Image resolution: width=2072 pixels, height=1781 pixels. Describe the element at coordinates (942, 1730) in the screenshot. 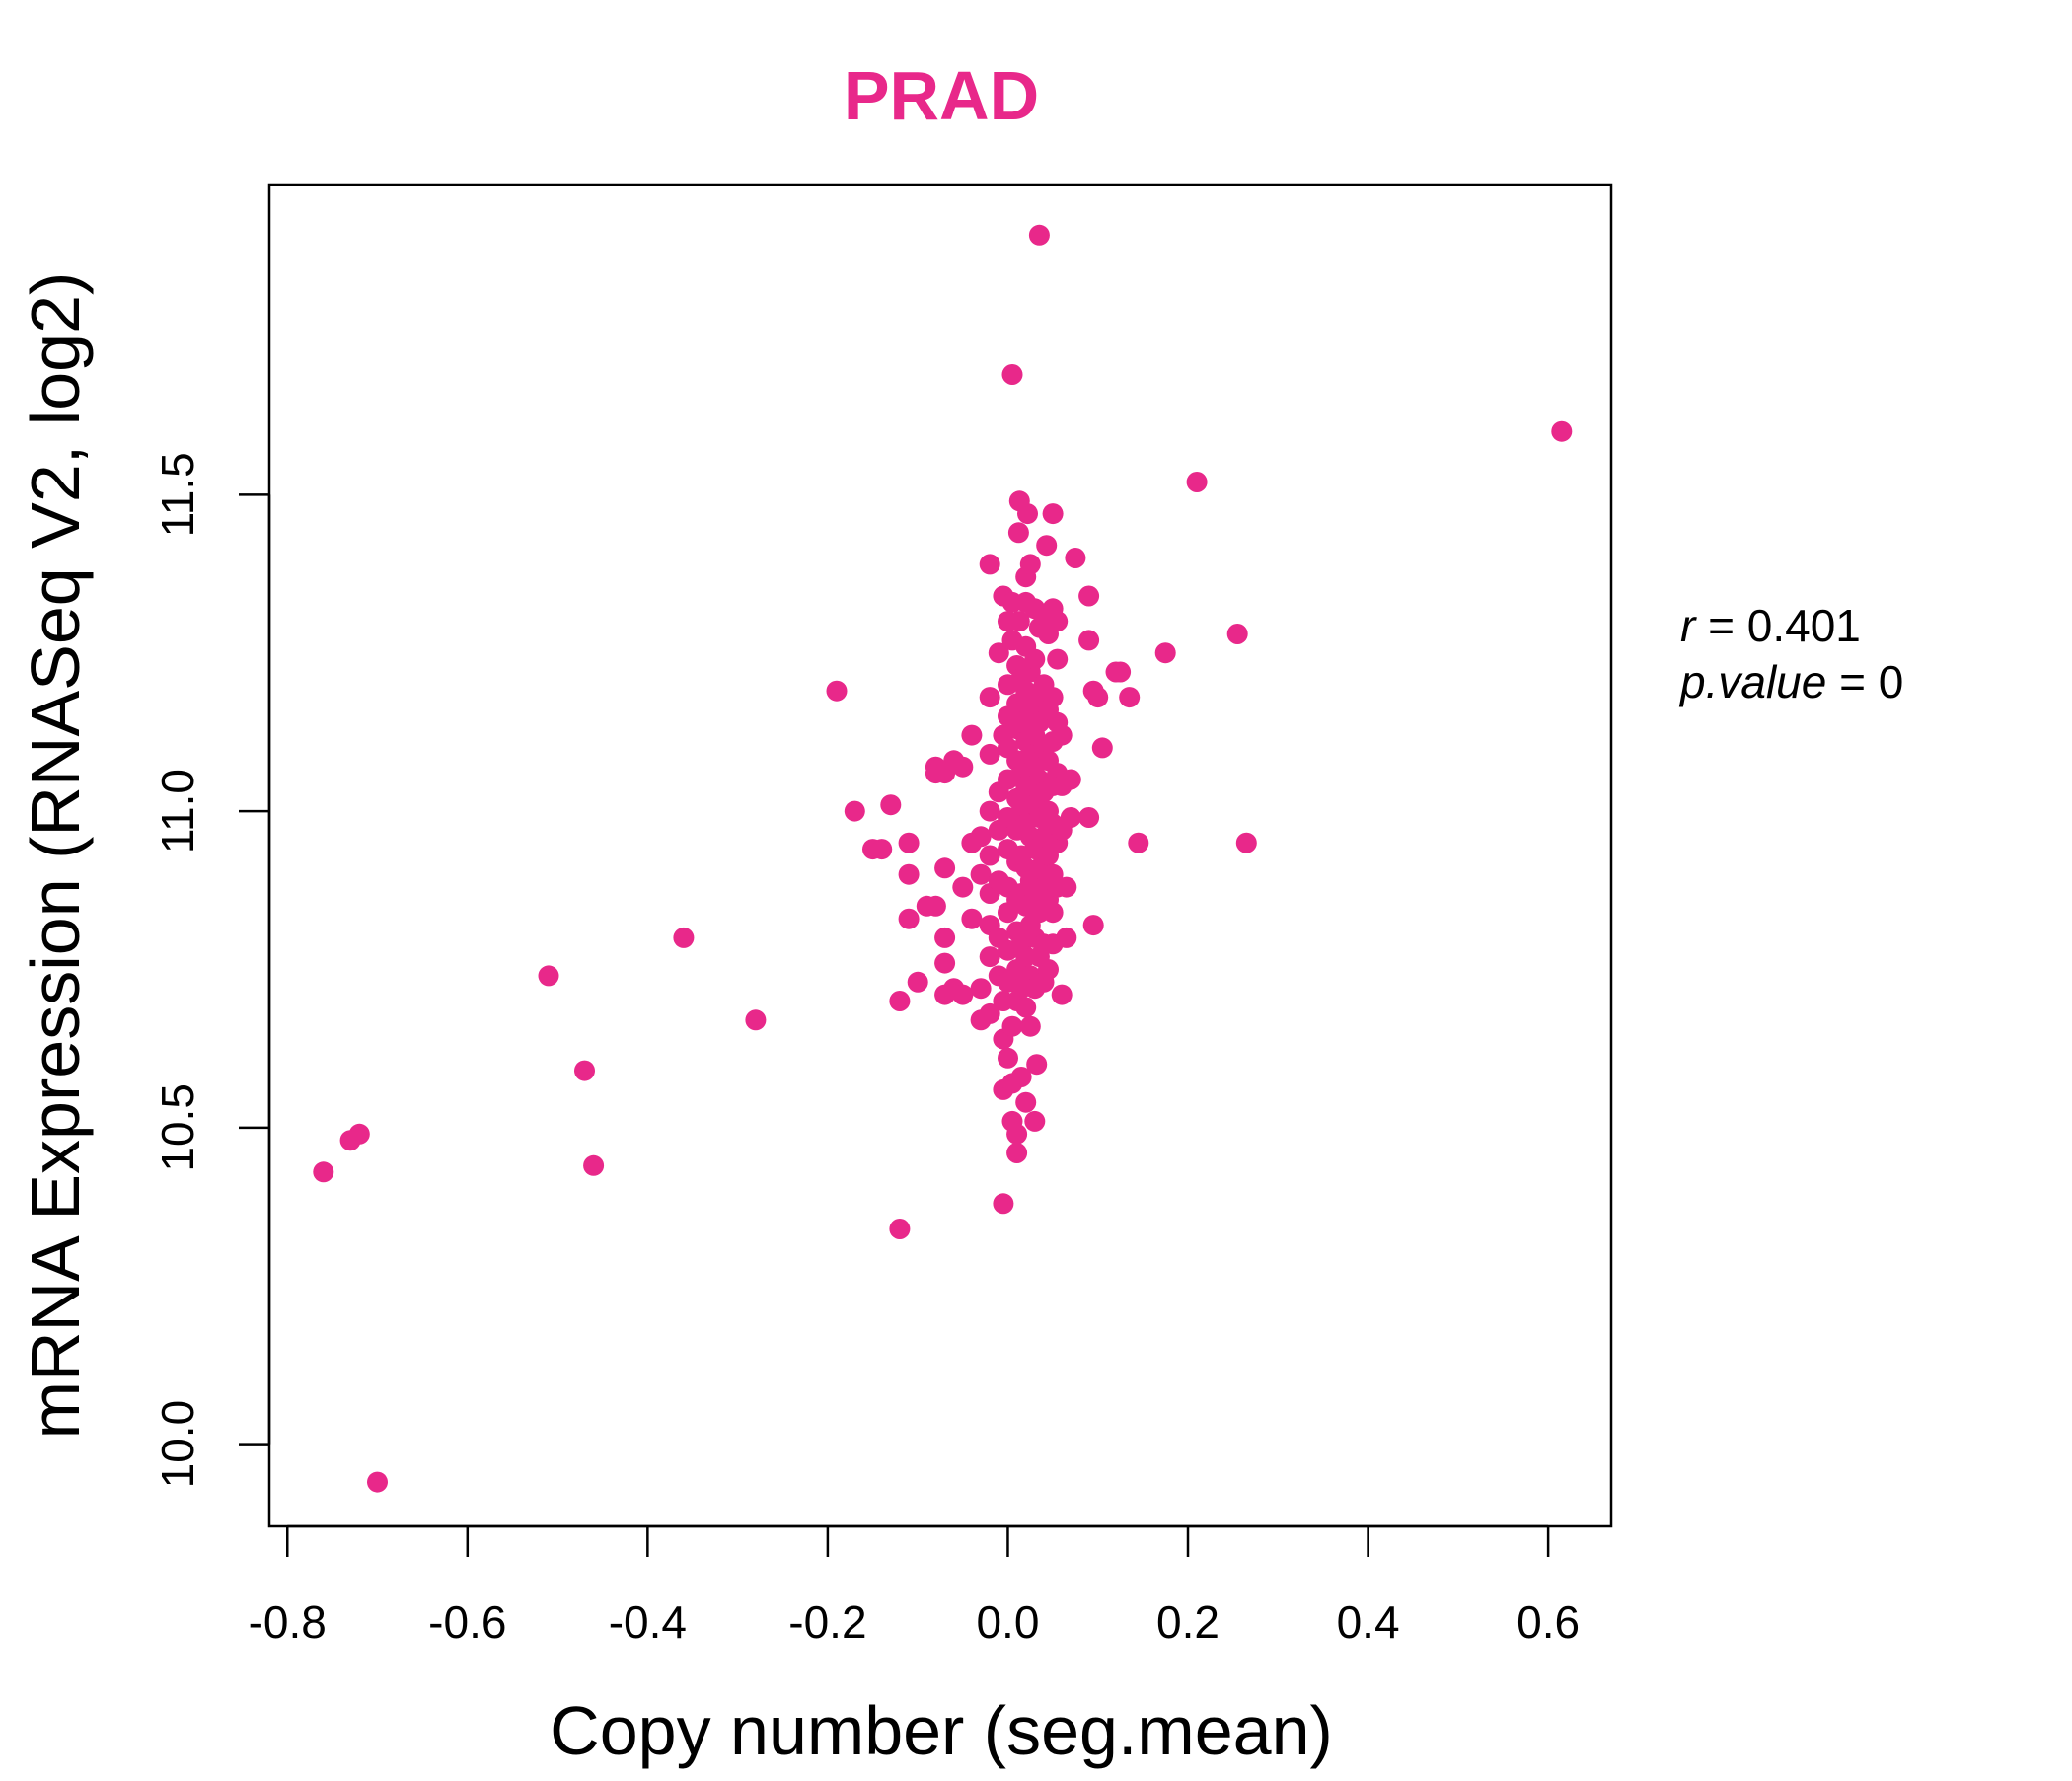

I see `x-axis-label: Copy number (seg.mean)` at that location.